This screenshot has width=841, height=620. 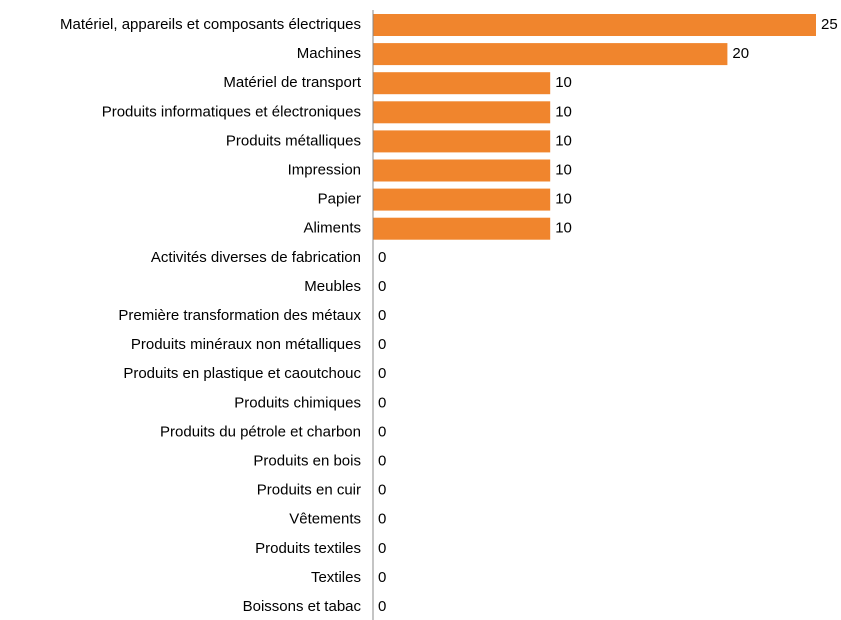 What do you see at coordinates (246, 344) in the screenshot?
I see `category-label: Produits minéraux non métalliques` at bounding box center [246, 344].